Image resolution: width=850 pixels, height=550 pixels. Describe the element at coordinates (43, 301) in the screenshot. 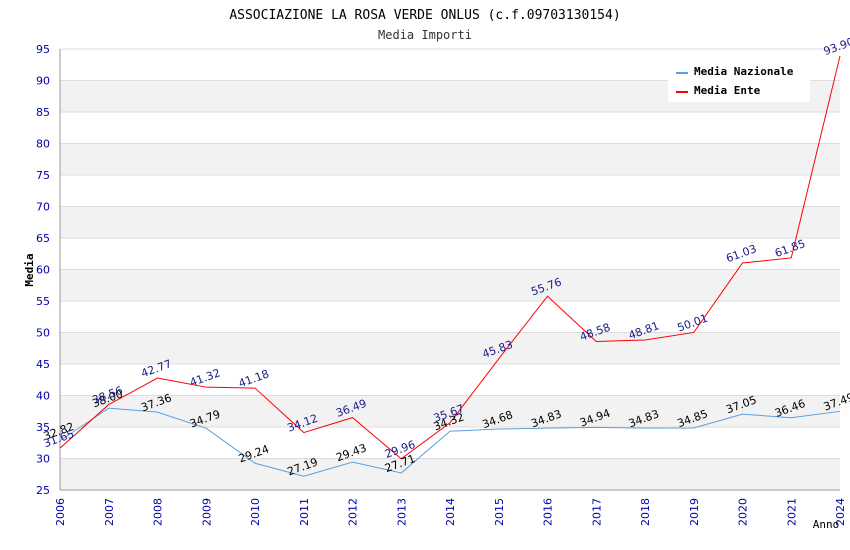

I see `y-tick-label: 55` at that location.